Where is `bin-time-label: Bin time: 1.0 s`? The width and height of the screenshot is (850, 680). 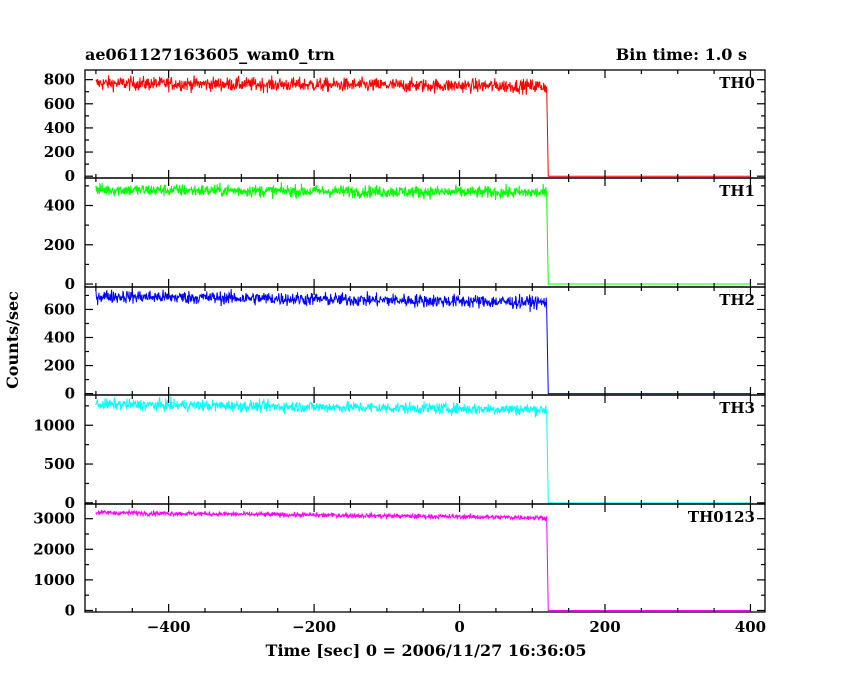 bin-time-label: Bin time: 1.0 s is located at coordinates (681, 54).